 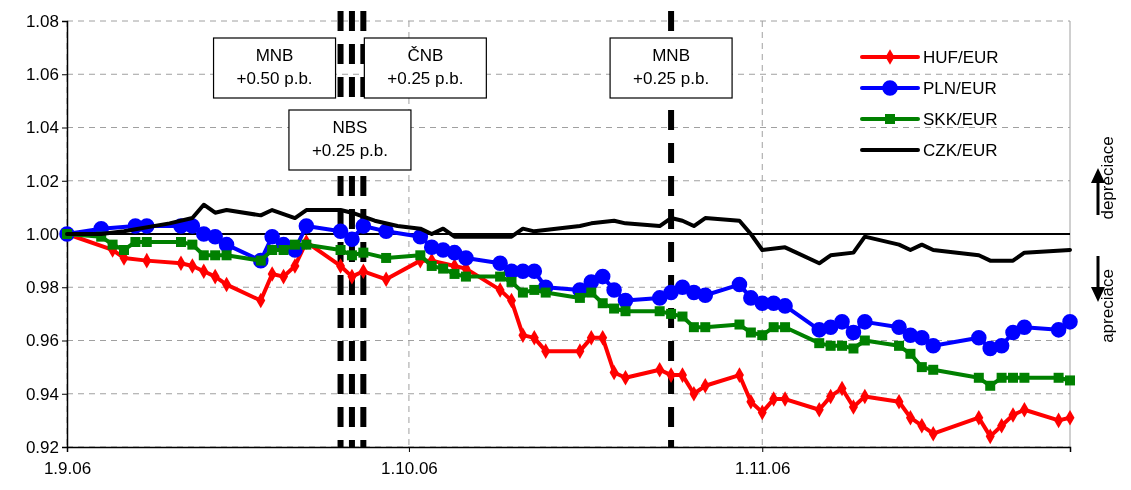 What do you see at coordinates (42, 75) in the screenshot?
I see `y-tick-label: 1.06` at bounding box center [42, 75].